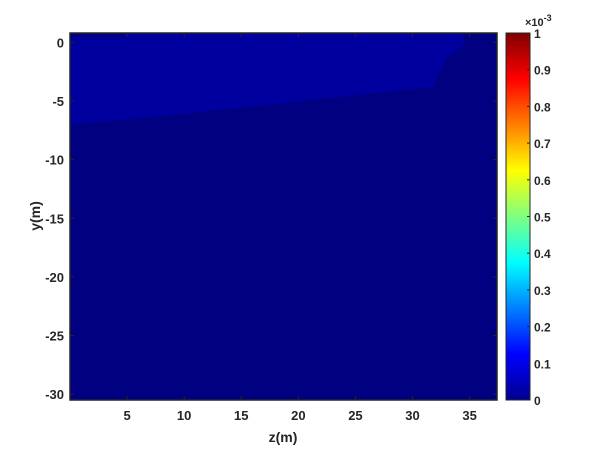 The height and width of the screenshot is (455, 600). Describe the element at coordinates (542, 144) in the screenshot. I see `colorbar-tick-label: 0.7` at that location.